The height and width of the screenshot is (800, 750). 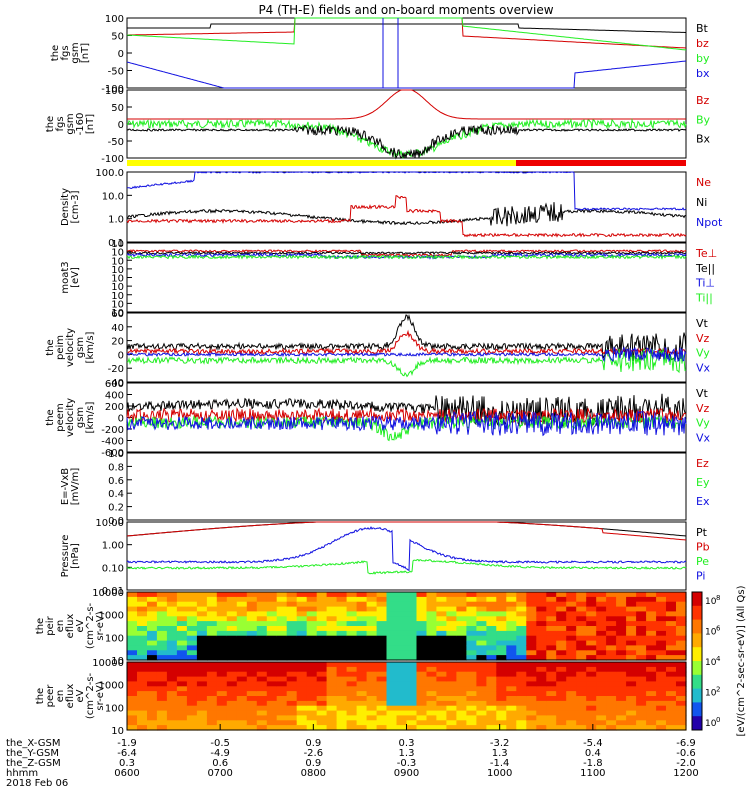 I want to click on colorbar-tick: 10, so click(x=711, y=724).